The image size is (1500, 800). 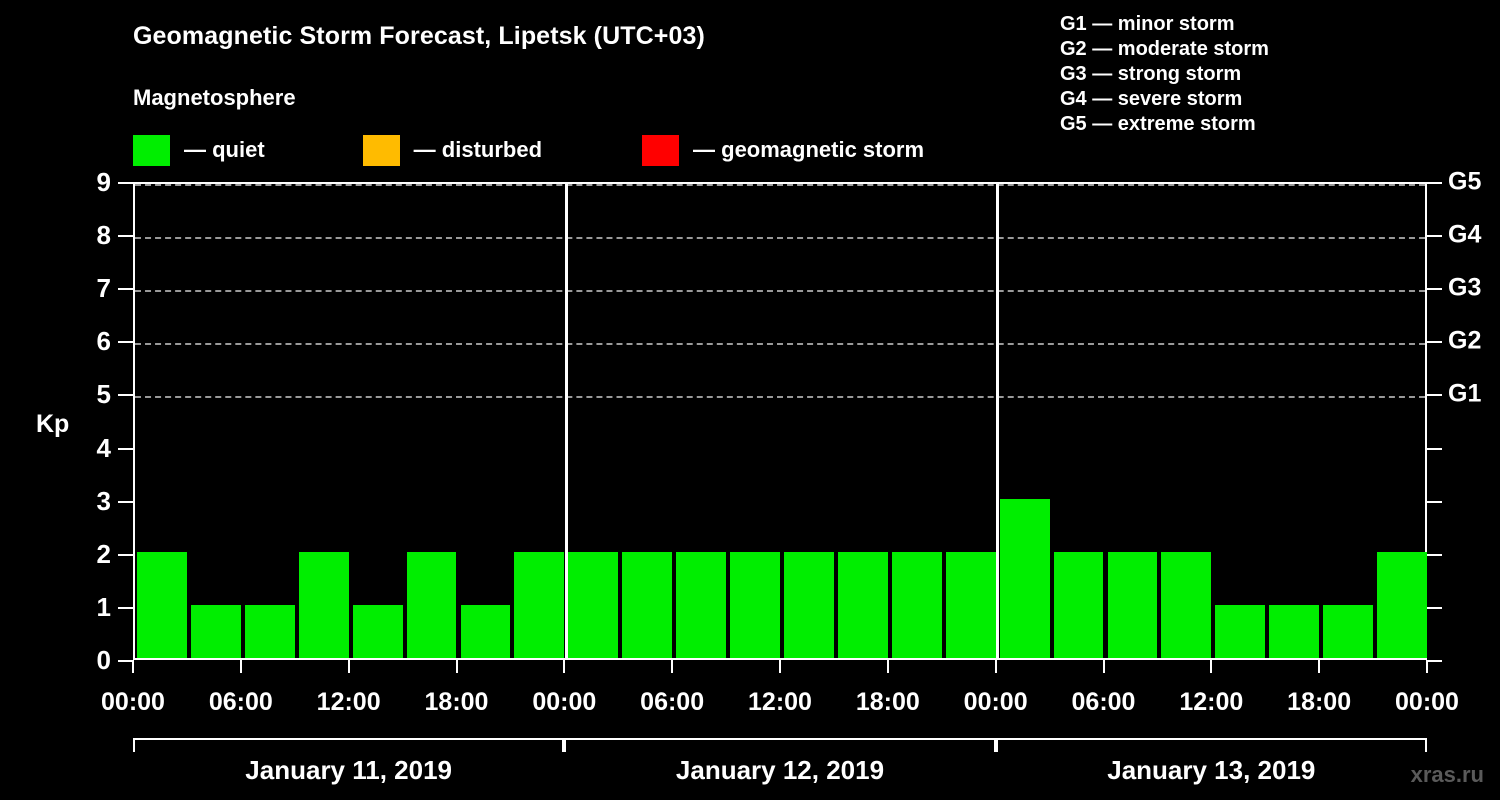 I want to click on legend-item-geomagnetic-storm: — geomagnetic storm, so click(x=783, y=150).